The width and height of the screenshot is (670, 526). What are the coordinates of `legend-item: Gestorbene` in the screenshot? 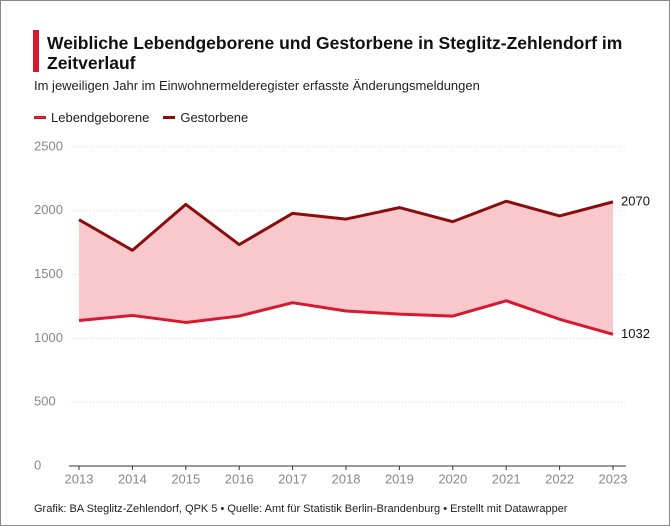 It's located at (205, 117).